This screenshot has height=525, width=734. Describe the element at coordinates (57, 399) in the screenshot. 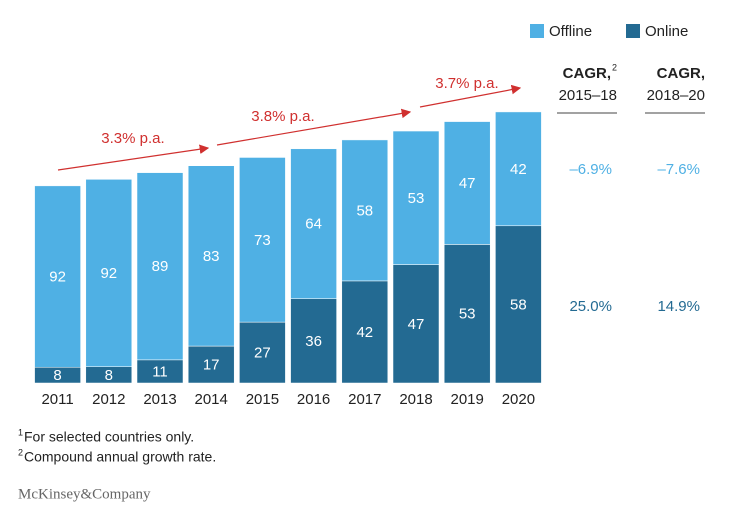

I see `x-tick-label: 2011` at that location.